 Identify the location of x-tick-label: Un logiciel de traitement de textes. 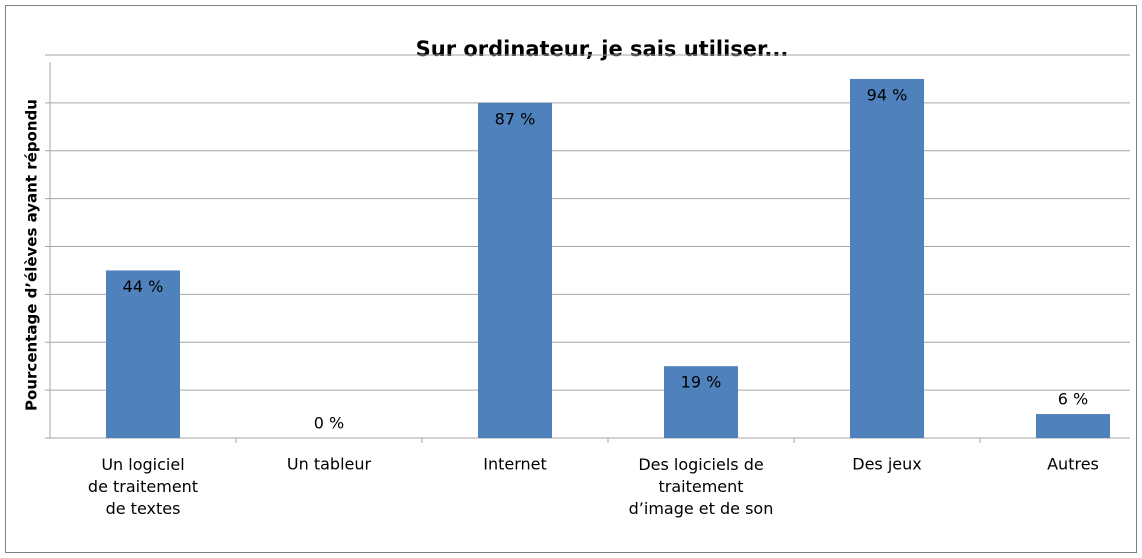
(143, 486).